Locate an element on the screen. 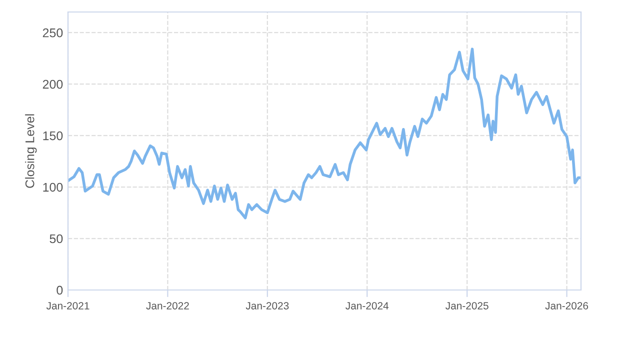  x-tick-label: Jan-2021 is located at coordinates (68, 306).